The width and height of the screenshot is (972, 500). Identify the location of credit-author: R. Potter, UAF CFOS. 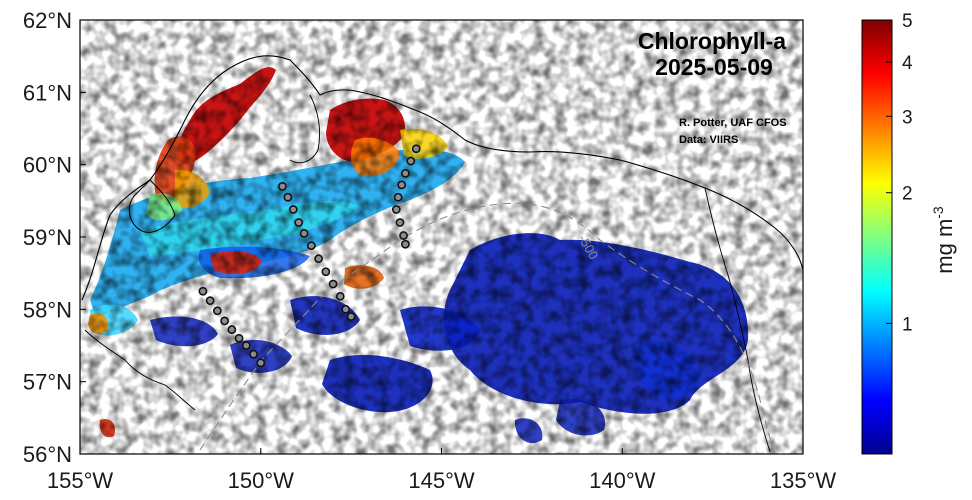
(733, 123).